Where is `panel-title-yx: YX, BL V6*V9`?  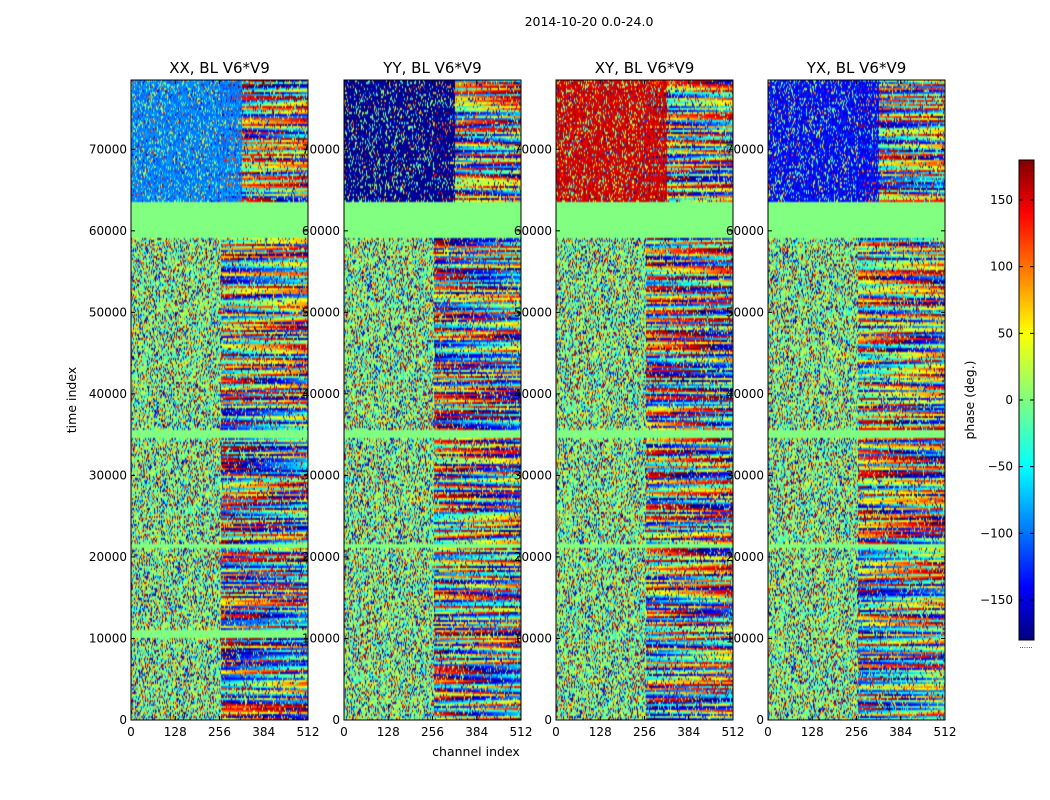
panel-title-yx: YX, BL V6*V9 is located at coordinates (856, 68).